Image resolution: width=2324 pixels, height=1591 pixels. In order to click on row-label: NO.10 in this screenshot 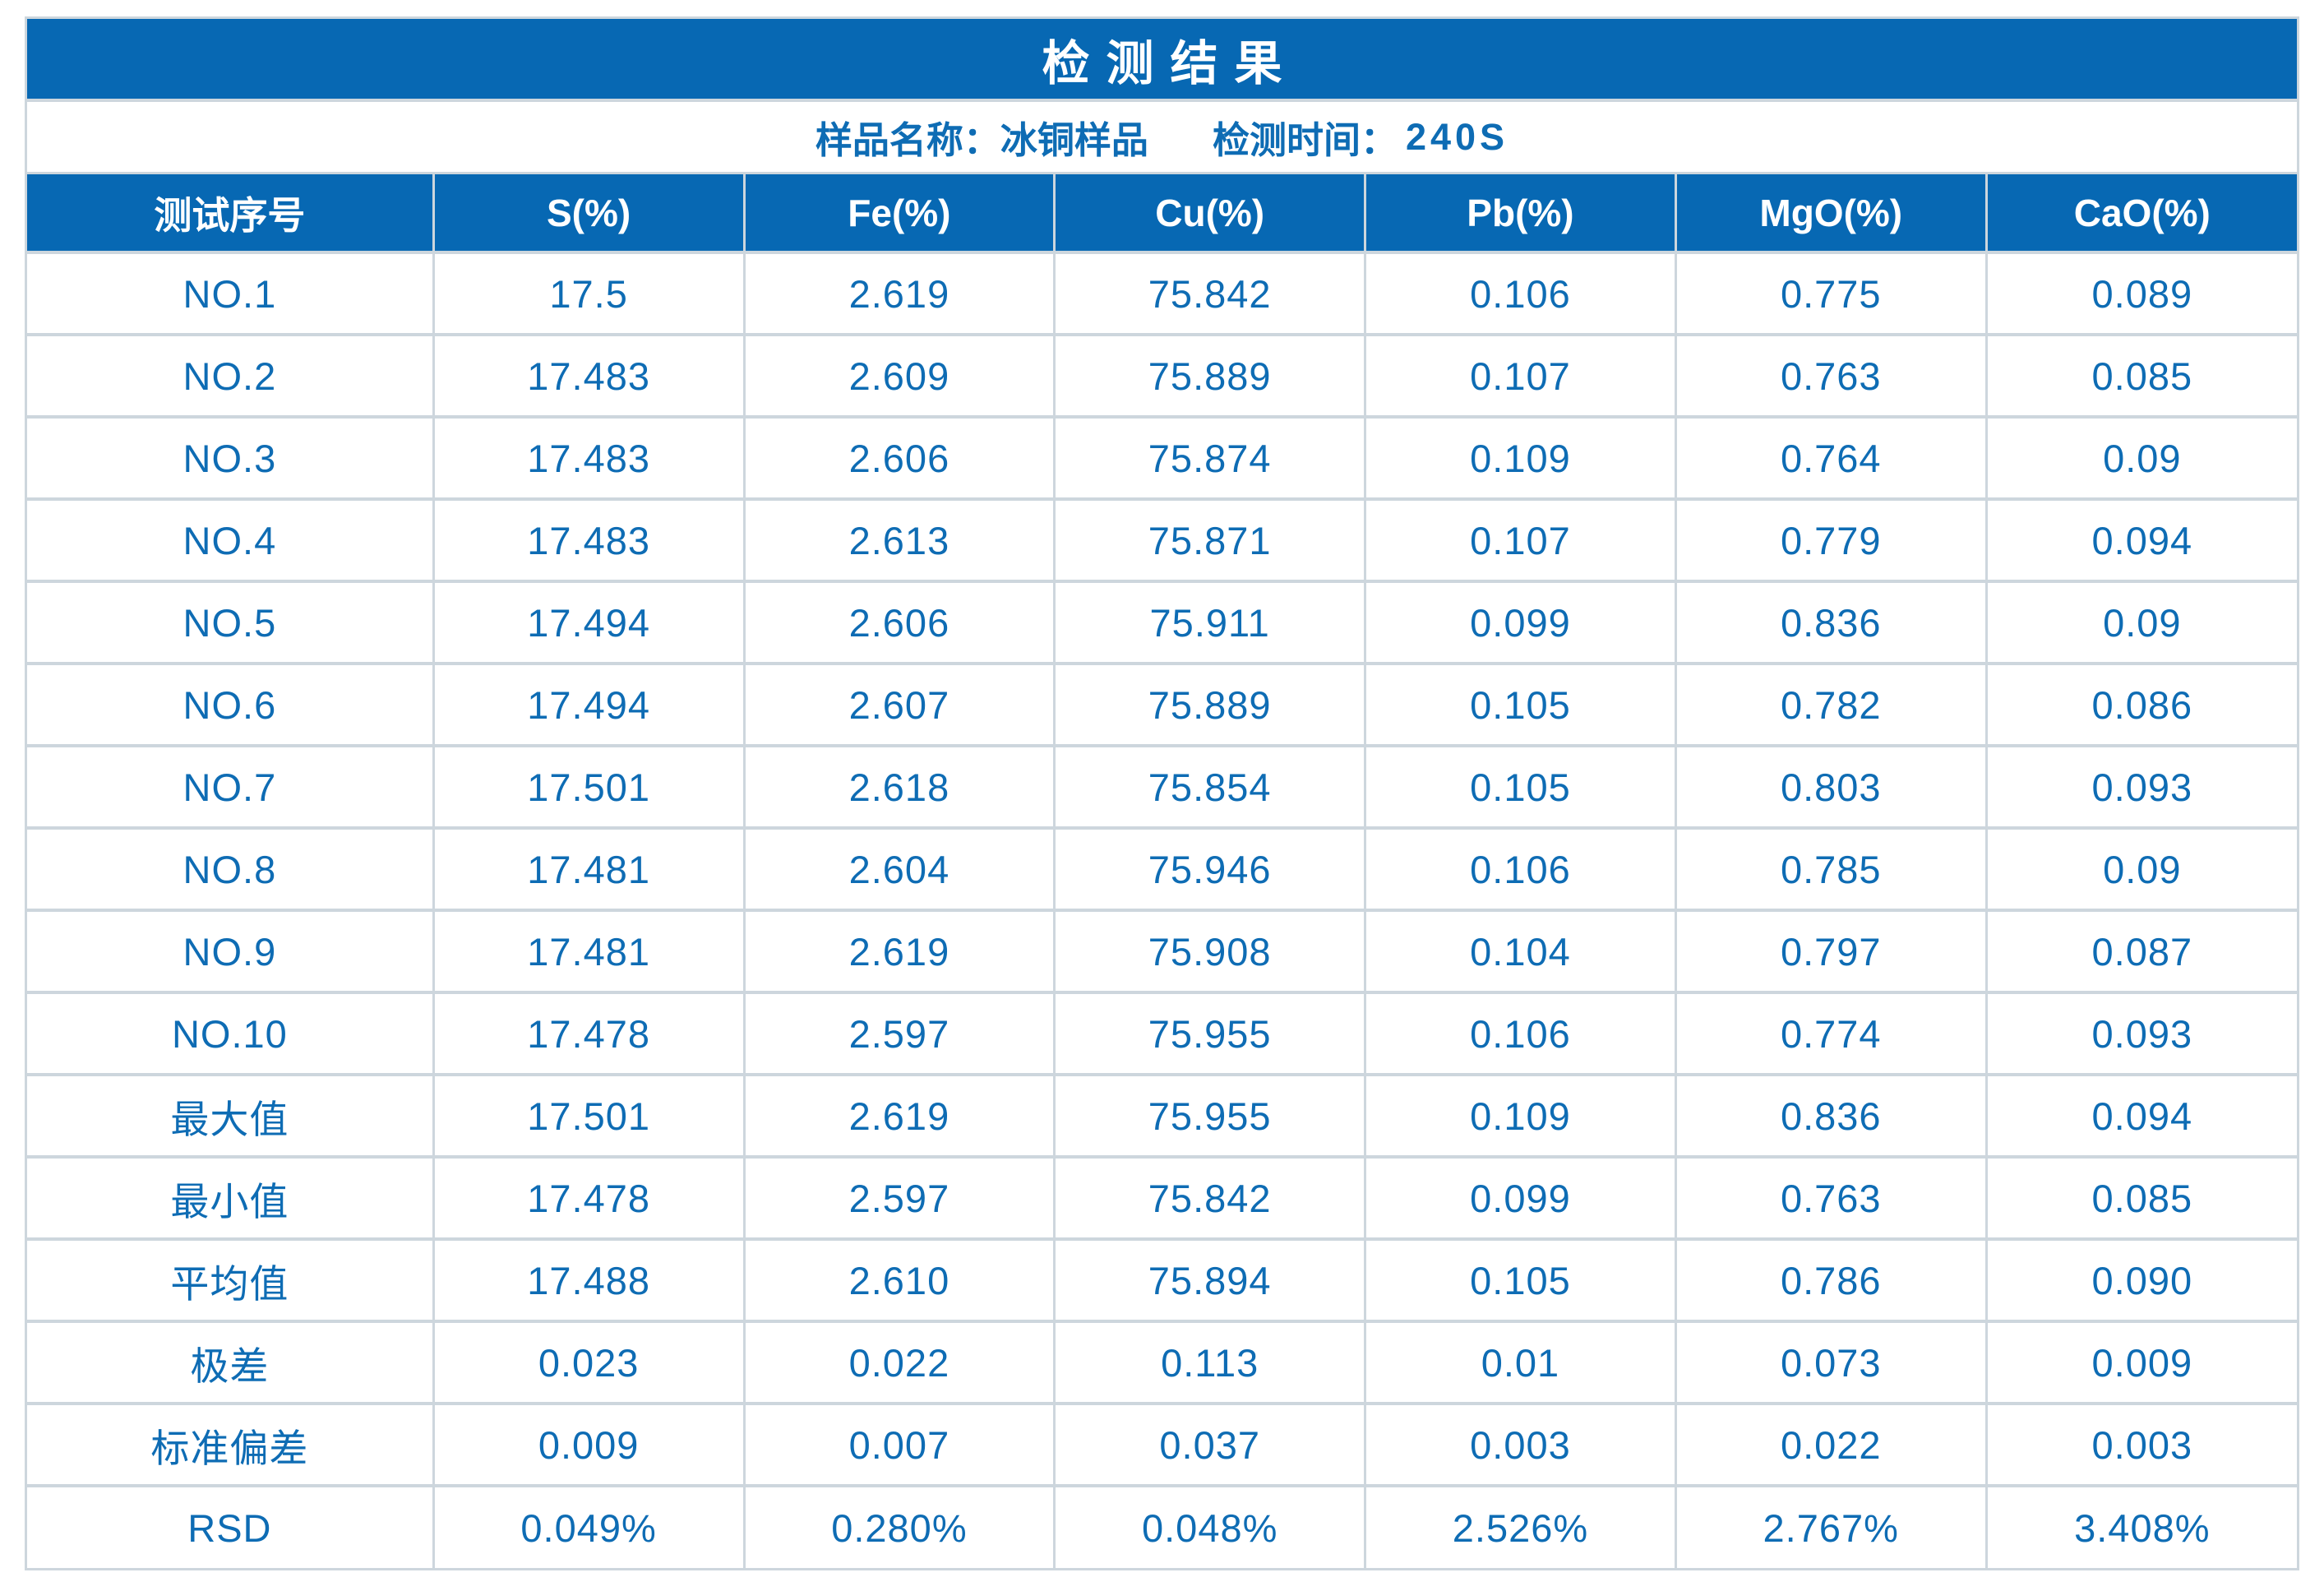, I will do `click(231, 1033)`.